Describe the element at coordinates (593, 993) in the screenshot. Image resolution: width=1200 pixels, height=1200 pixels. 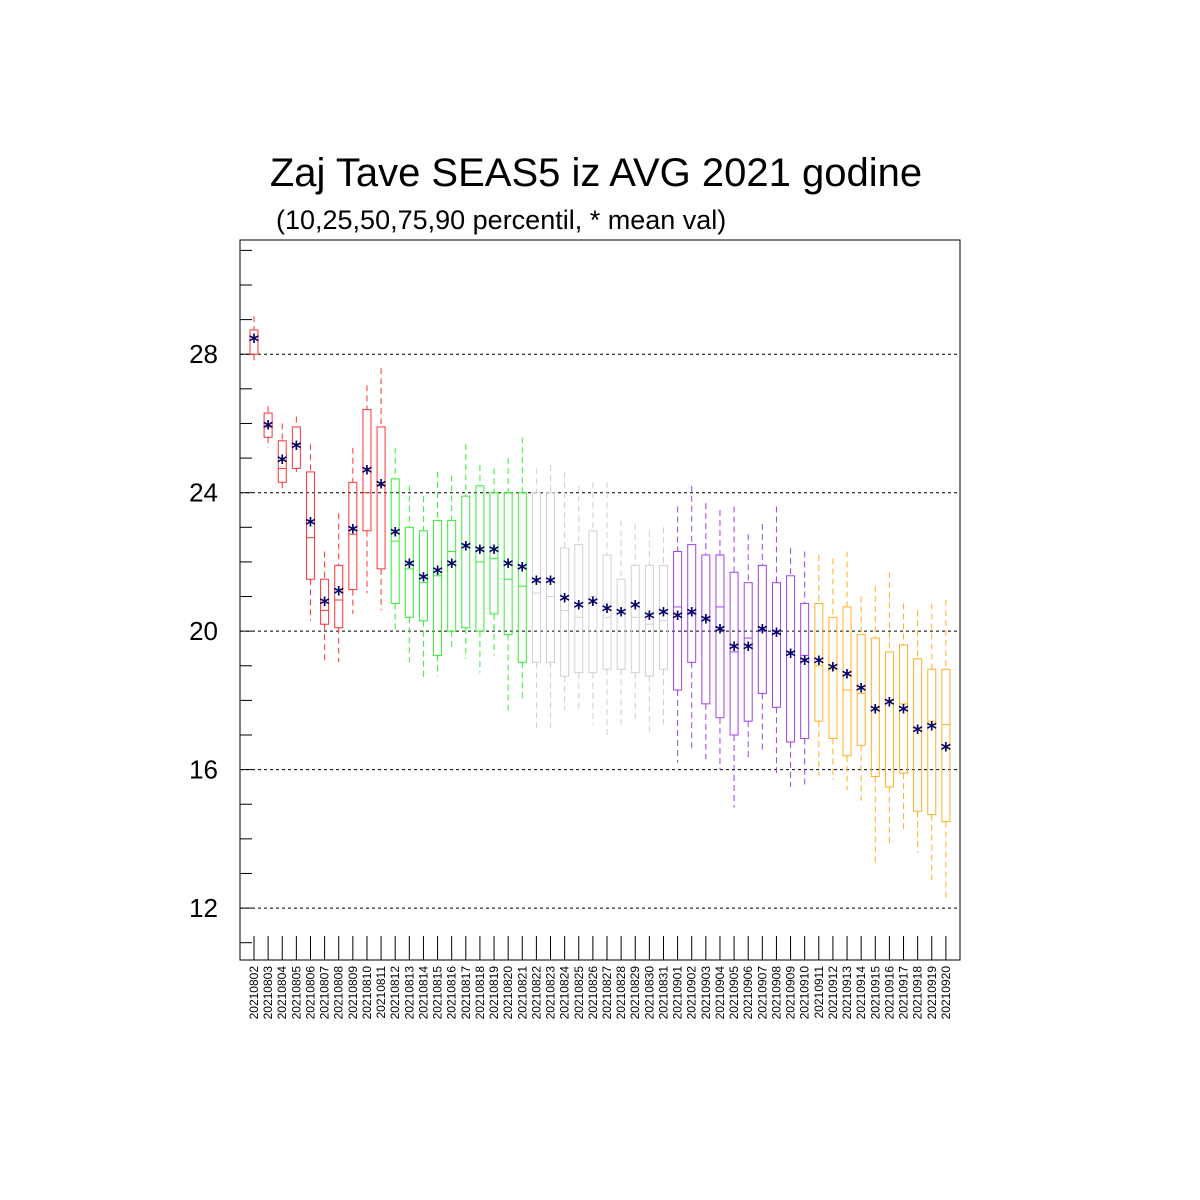
I see `x-tick-label: 20210826` at that location.